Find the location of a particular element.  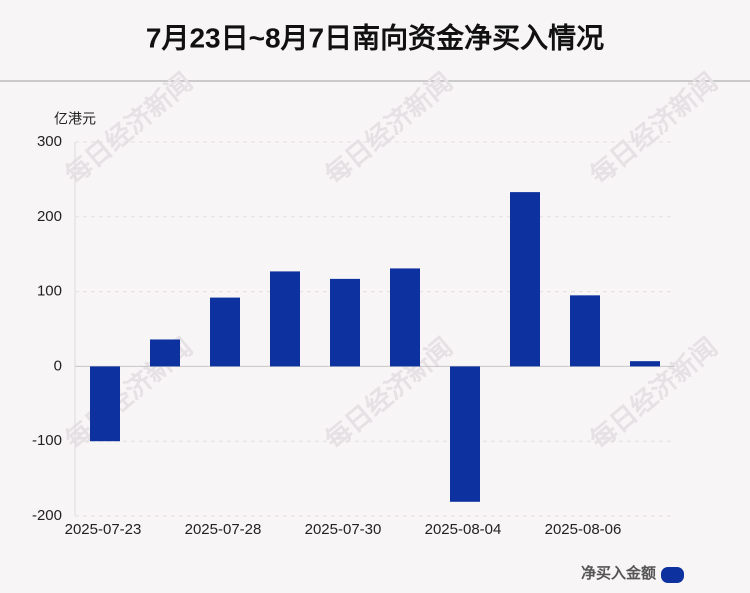

x-tick-label: 2025-08-04 is located at coordinates (463, 529).